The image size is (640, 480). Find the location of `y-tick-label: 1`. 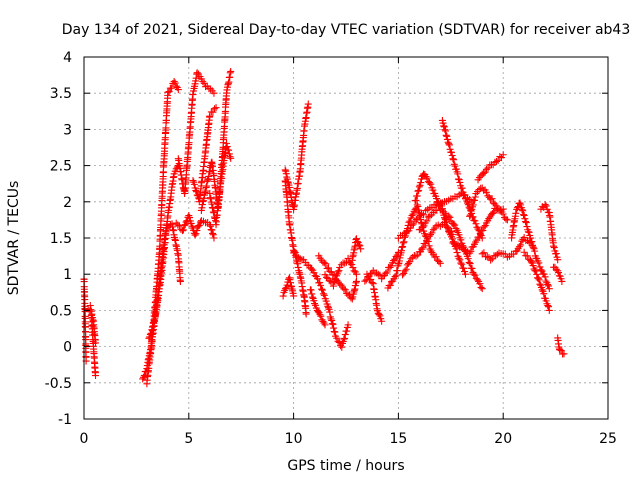

y-tick-label: 1 is located at coordinates (67, 275).